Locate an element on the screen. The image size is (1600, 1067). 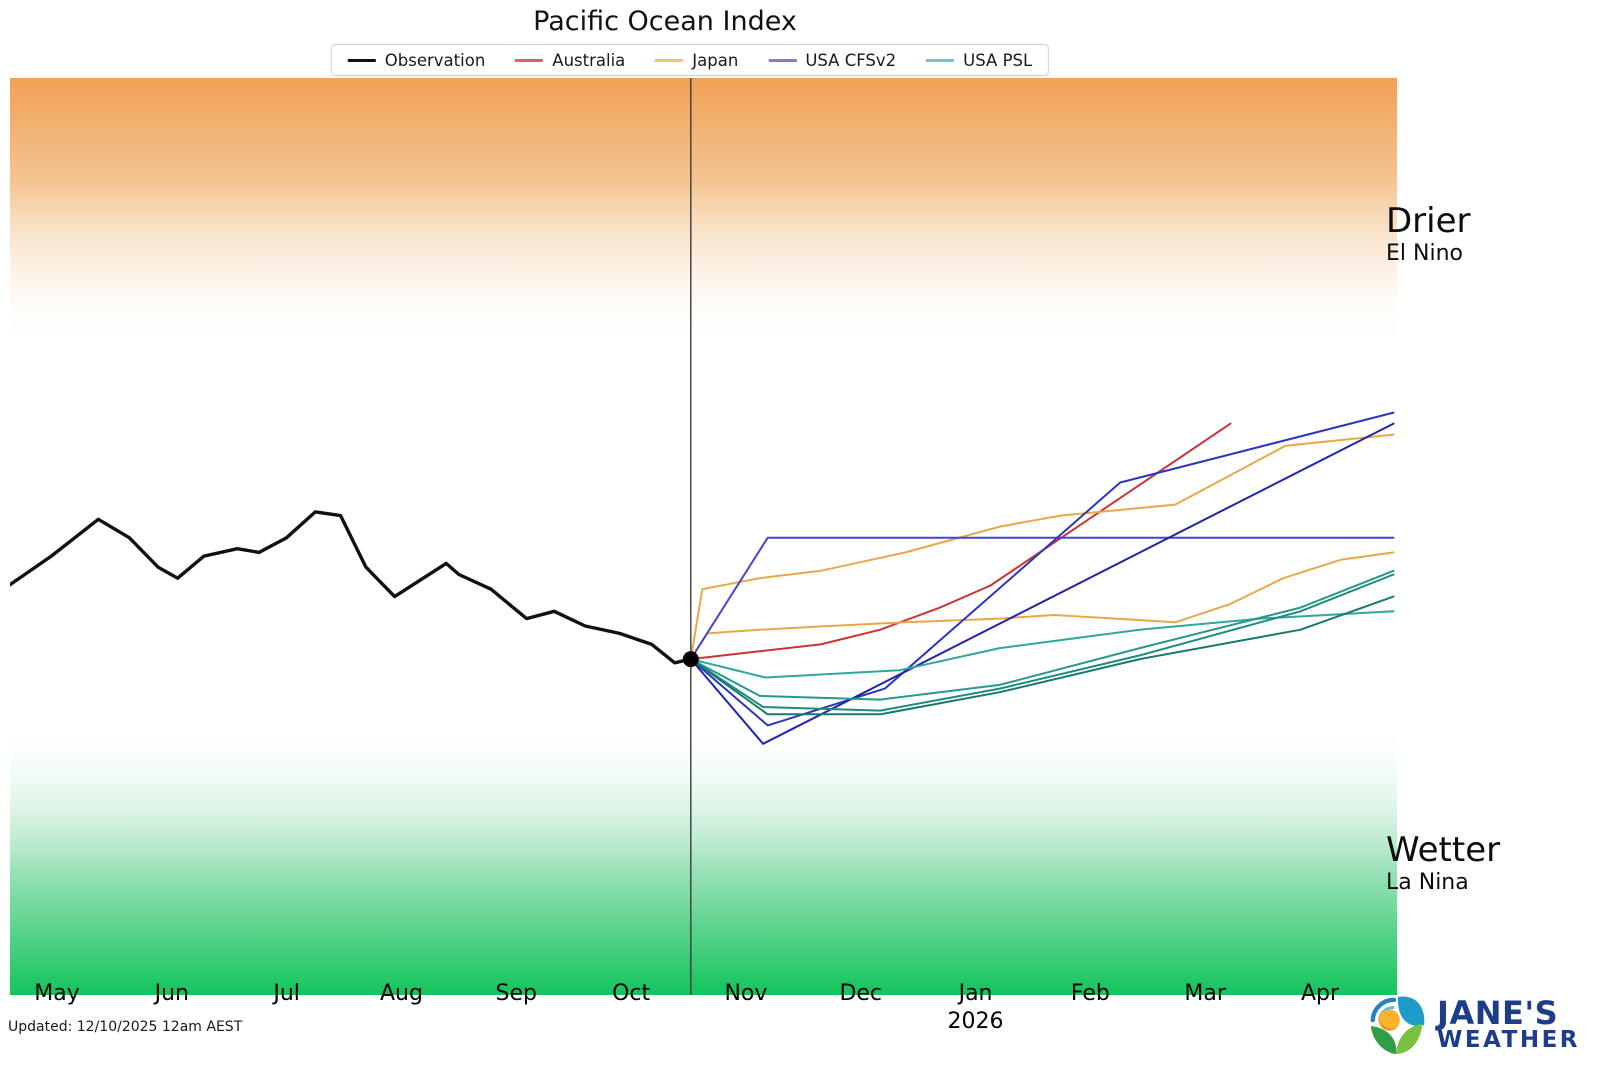
x-tick-label-jan: Jan is located at coordinates (975, 993).